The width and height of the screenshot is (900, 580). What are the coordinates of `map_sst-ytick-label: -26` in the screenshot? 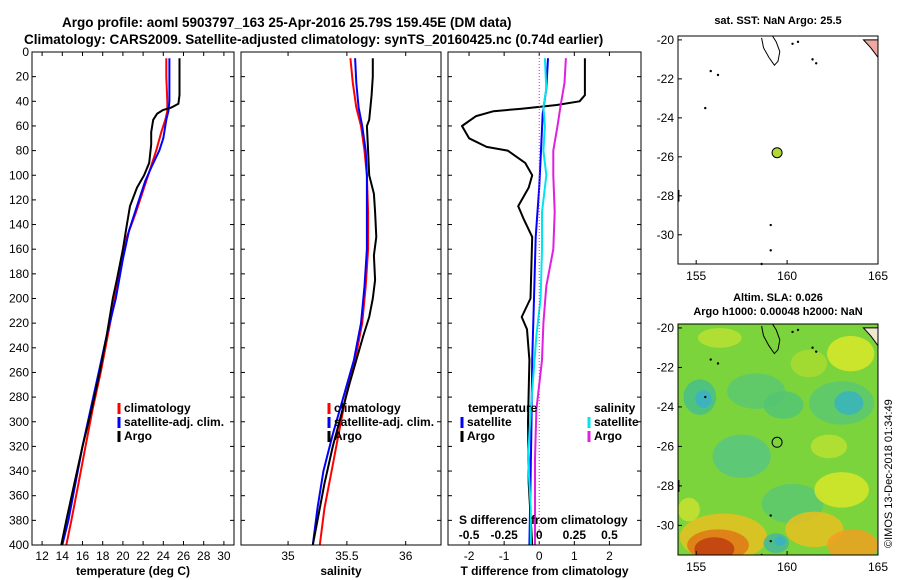 It's located at (666, 157).